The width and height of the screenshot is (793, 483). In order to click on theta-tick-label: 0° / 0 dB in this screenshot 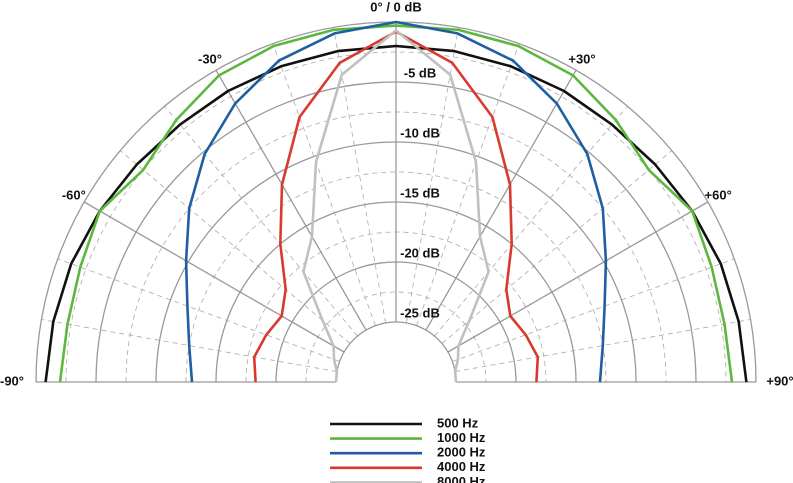, I will do `click(395, 7)`.